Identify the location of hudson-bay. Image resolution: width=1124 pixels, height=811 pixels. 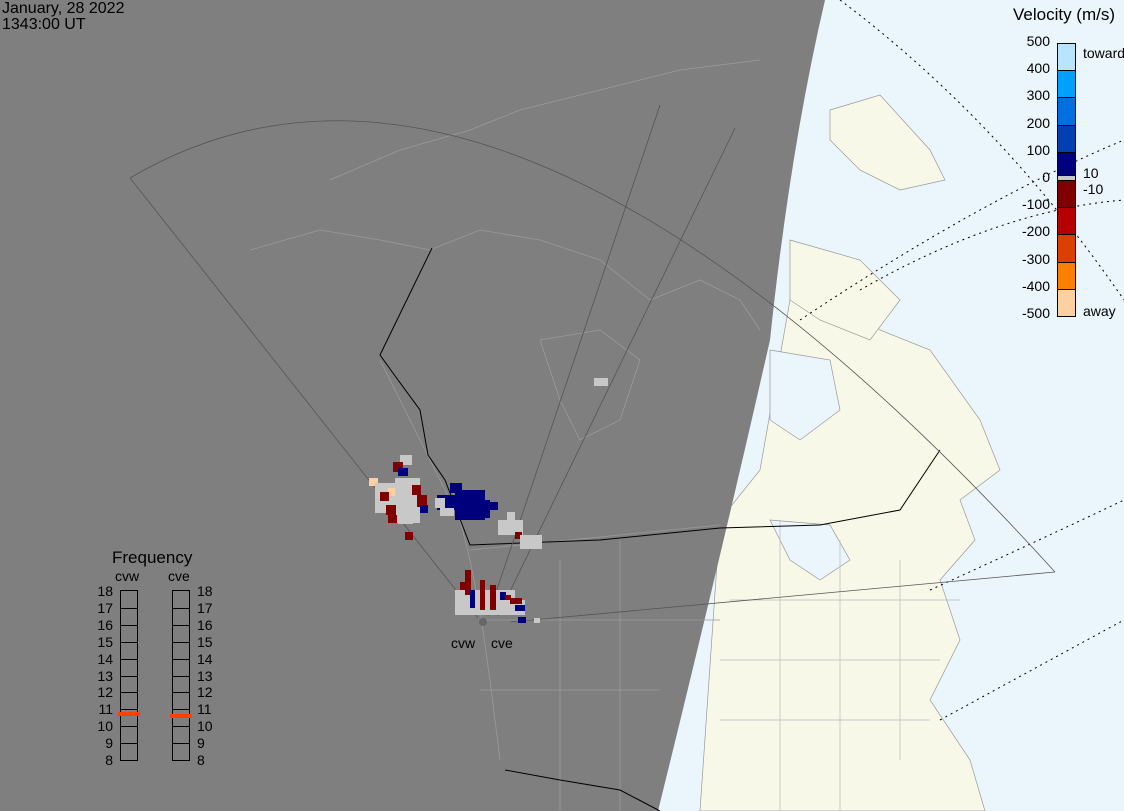
(805, 395).